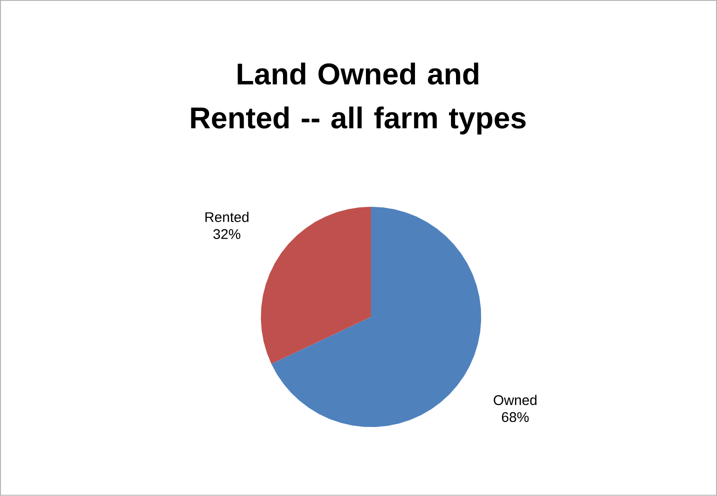 The image size is (717, 496). I want to click on slice-label: Rented, so click(226, 217).